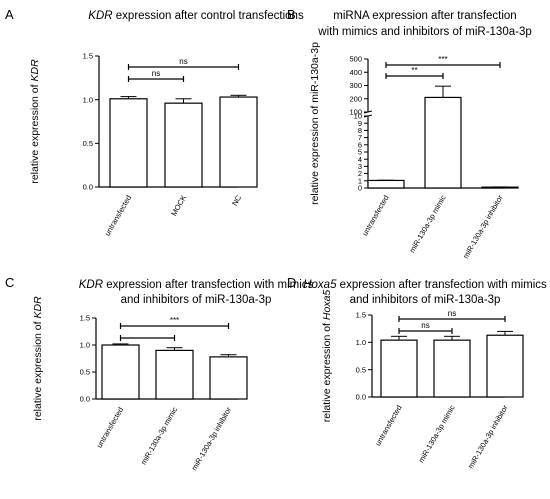 The height and width of the screenshot is (499, 550). I want to click on y-axis-label-part: Hoxa5, so click(327, 305).